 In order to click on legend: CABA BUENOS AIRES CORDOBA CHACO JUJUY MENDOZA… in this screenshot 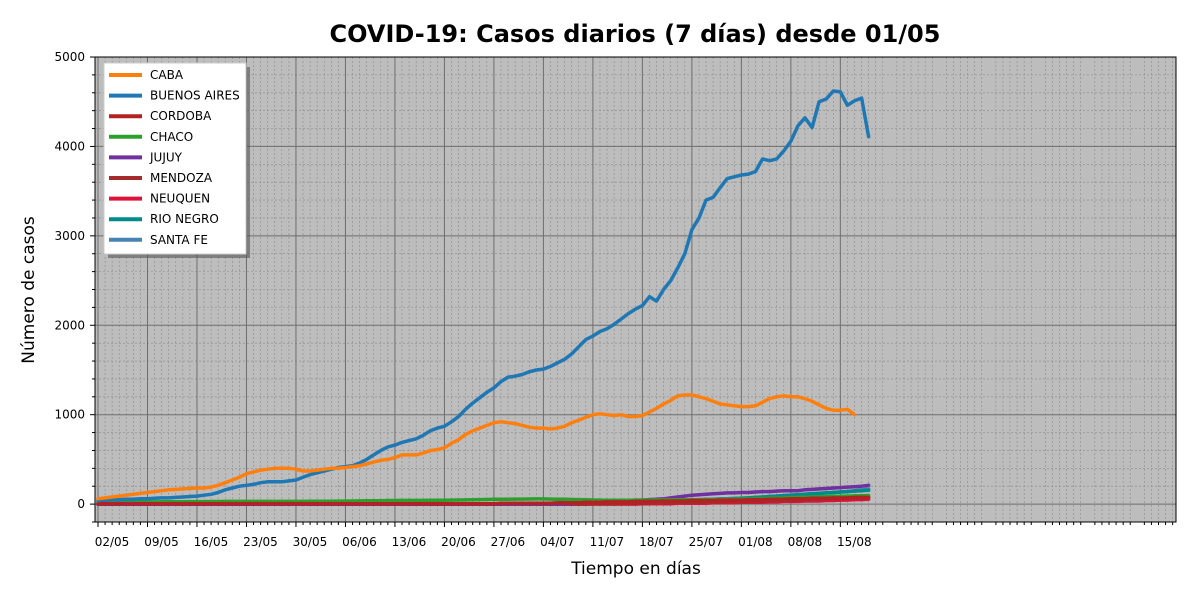, I will do `click(176, 160)`.